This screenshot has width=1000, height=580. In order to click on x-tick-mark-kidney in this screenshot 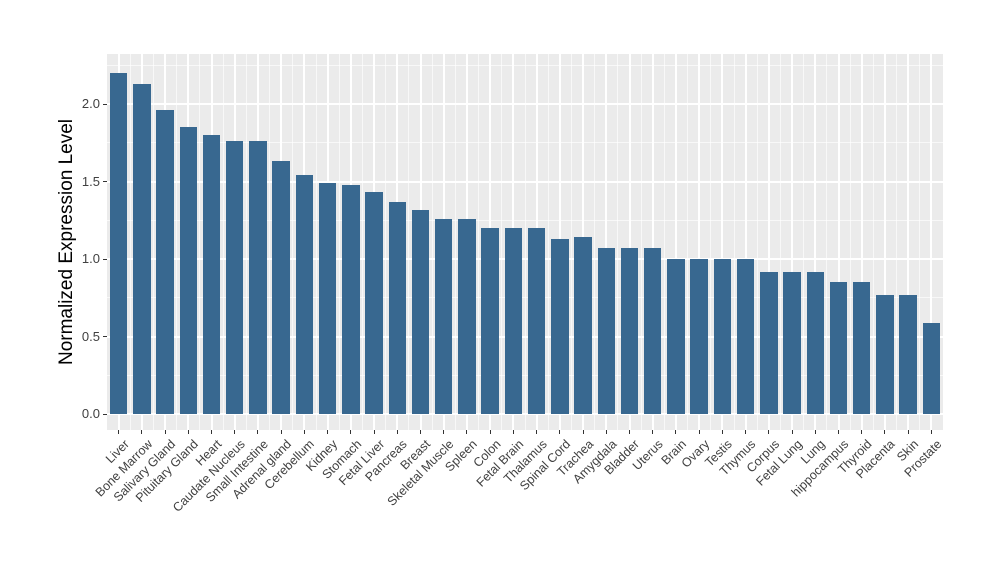, I will do `click(328, 432)`.